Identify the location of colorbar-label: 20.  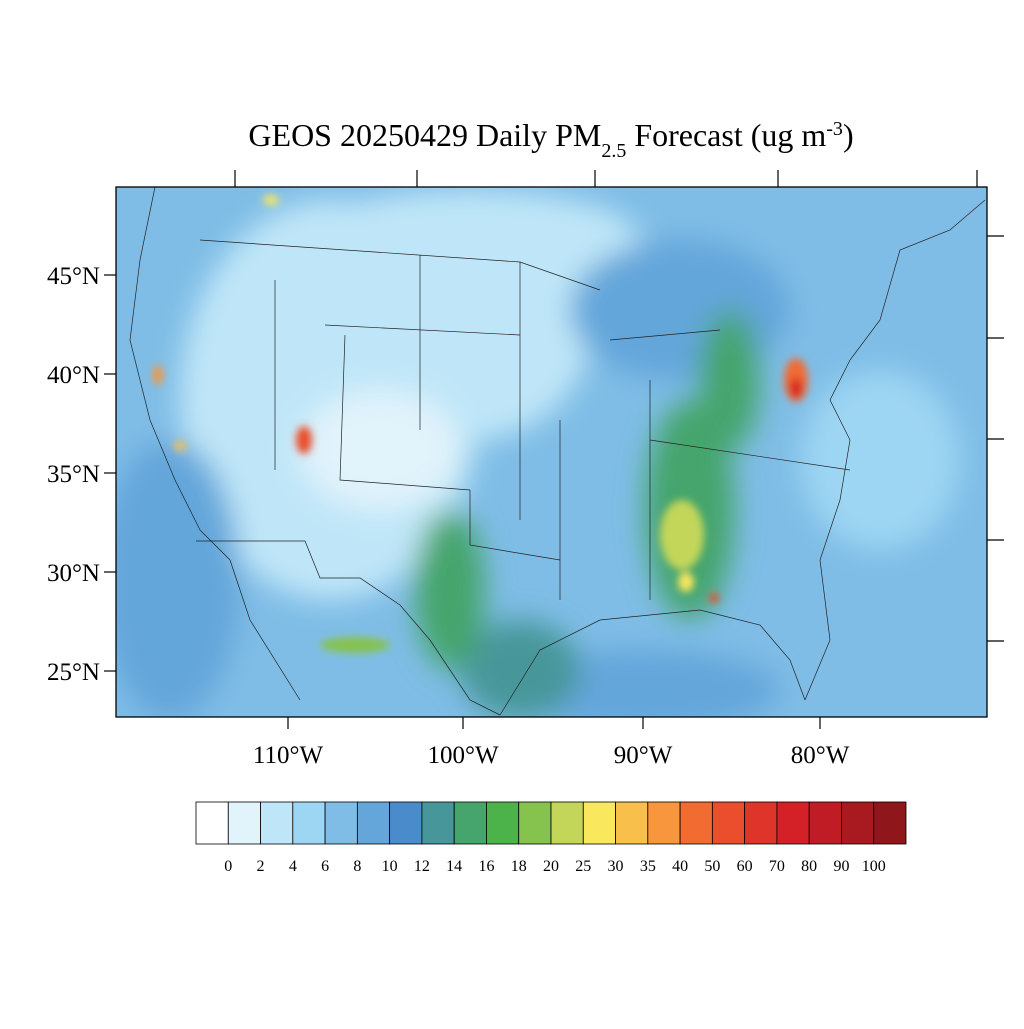
(551, 866).